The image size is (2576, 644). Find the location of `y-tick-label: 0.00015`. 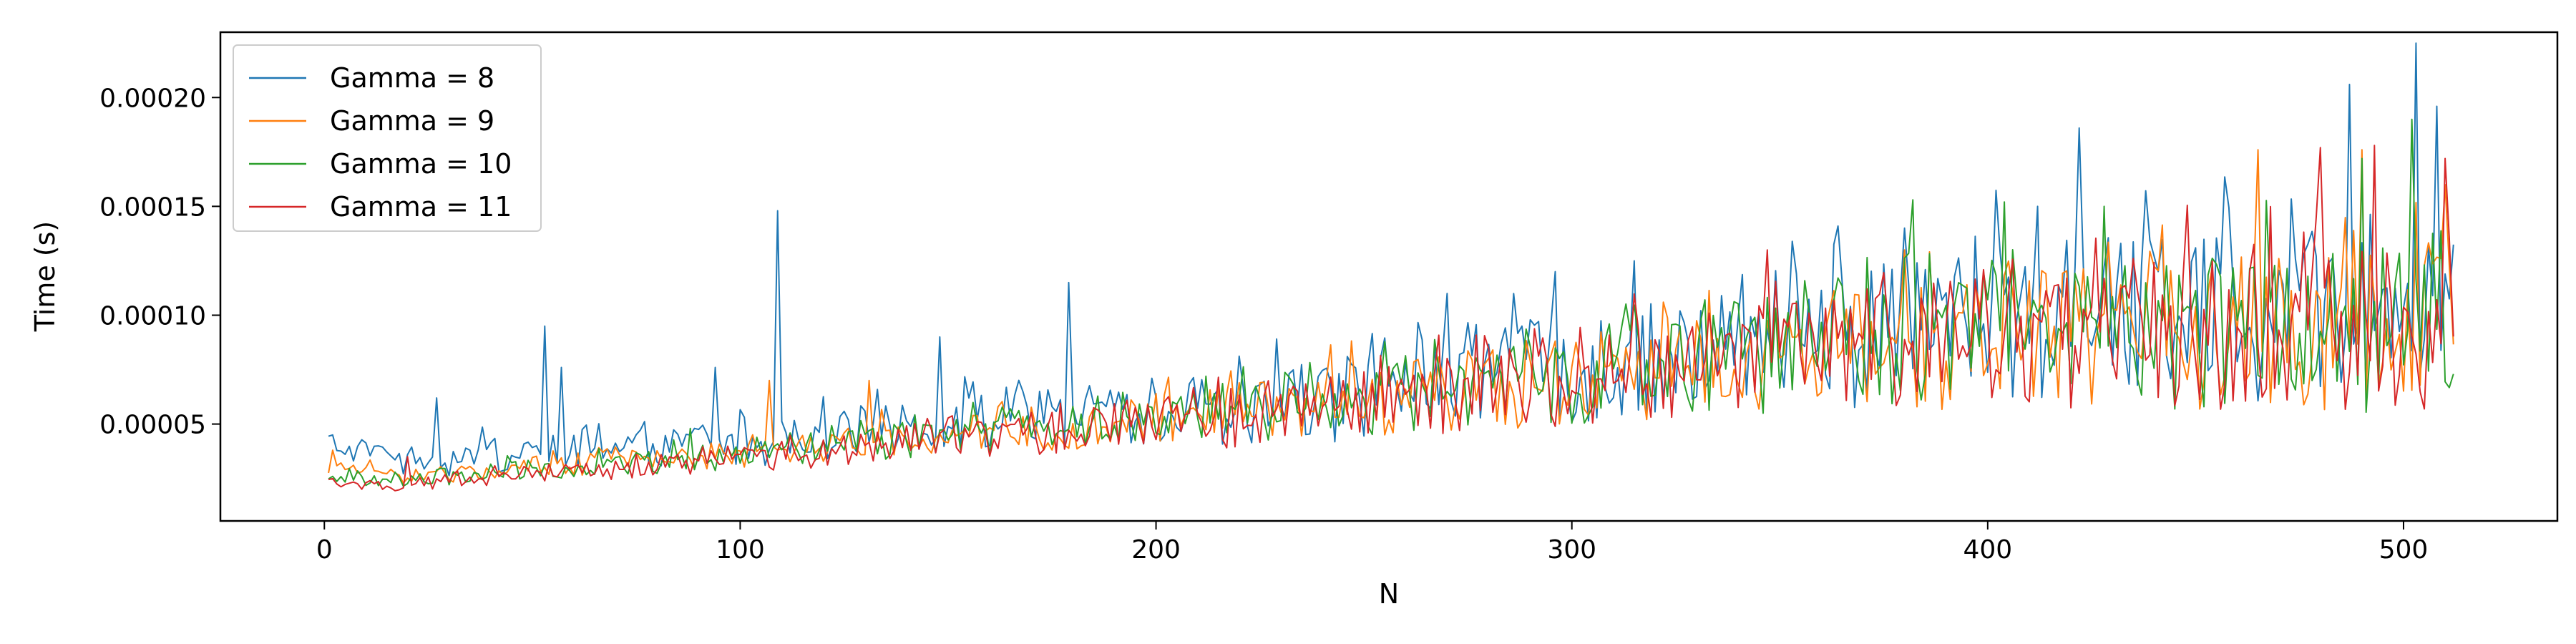

y-tick-label: 0.00015 is located at coordinates (152, 207).